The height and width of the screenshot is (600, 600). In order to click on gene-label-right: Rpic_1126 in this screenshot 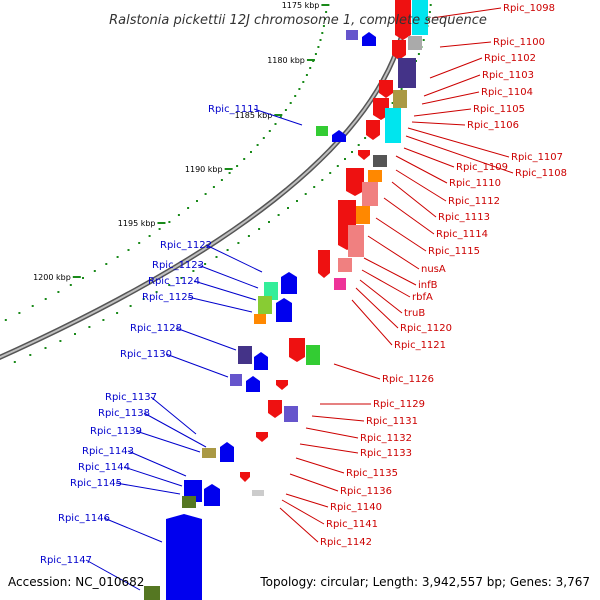, I will do `click(408, 379)`.